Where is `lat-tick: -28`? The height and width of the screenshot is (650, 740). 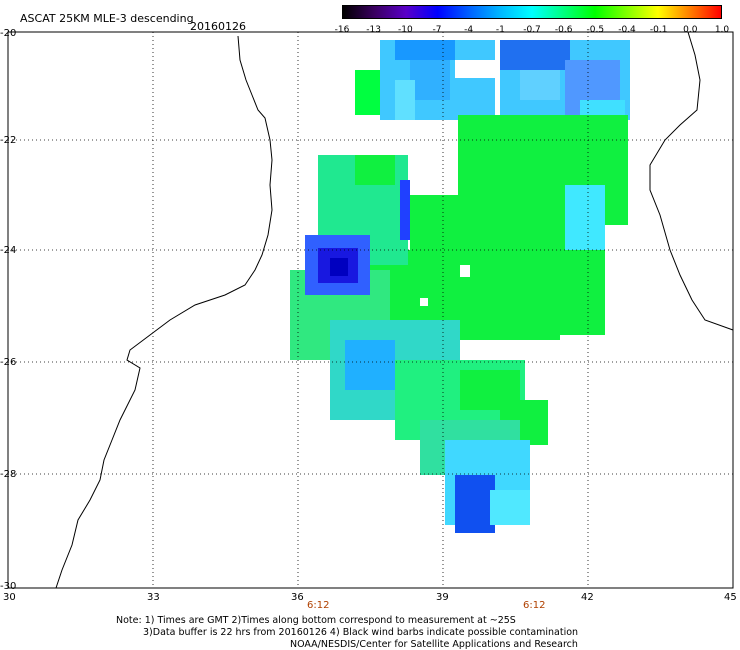
lat-tick: -28 is located at coordinates (8, 474).